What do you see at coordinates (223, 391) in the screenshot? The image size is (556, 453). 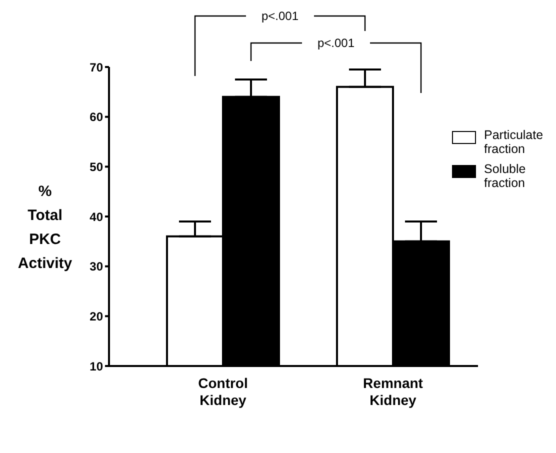 I see `x-tick-label: Control Kidney` at bounding box center [223, 391].